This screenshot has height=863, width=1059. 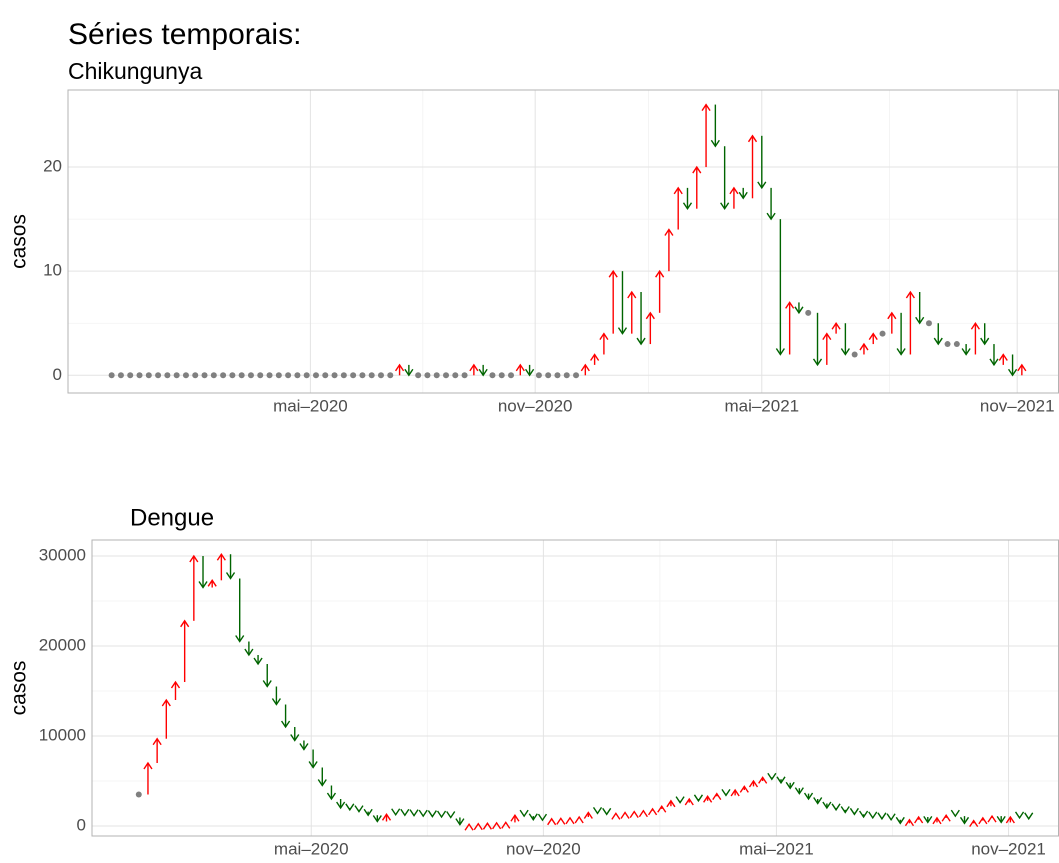 I want to click on panel-title: Dengue, so click(x=172, y=517).